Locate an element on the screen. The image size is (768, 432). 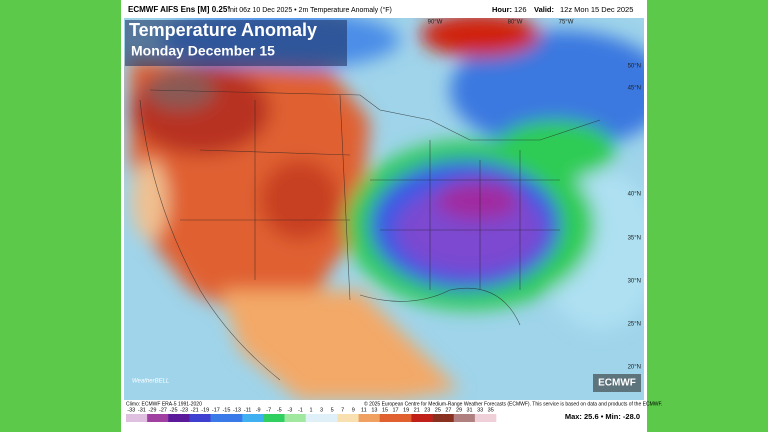
colorbar-label: 9 is located at coordinates (353, 410).